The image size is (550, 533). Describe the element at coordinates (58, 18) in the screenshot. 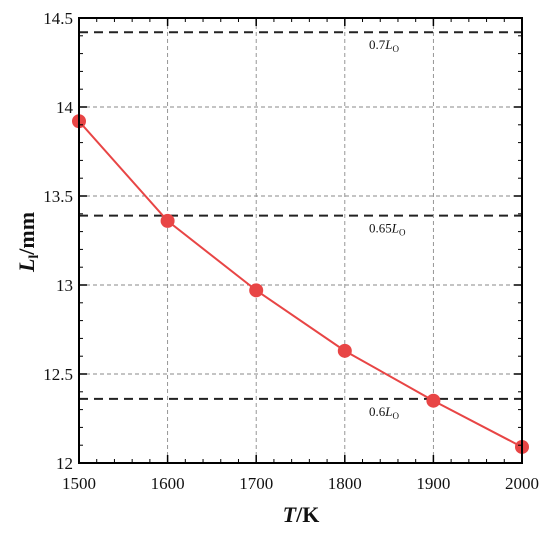

I see `y-tick-label: 14.5` at that location.